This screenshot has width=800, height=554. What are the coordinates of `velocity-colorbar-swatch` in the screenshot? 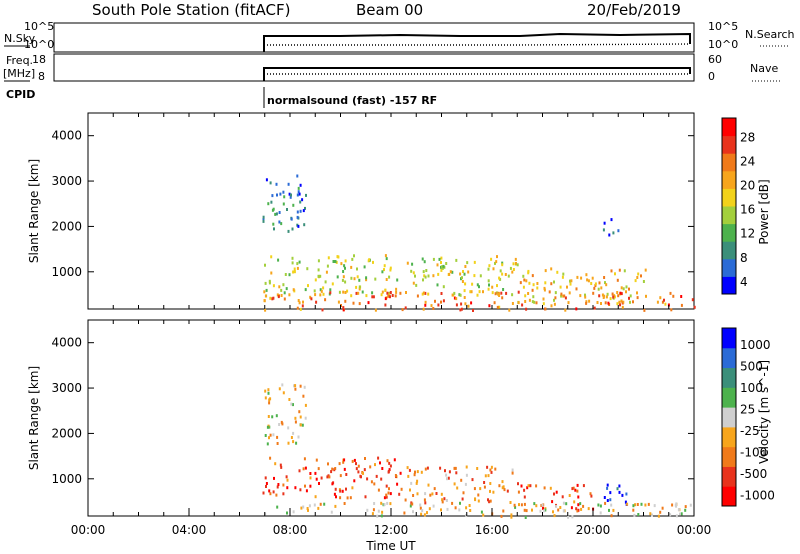 It's located at (729, 397).